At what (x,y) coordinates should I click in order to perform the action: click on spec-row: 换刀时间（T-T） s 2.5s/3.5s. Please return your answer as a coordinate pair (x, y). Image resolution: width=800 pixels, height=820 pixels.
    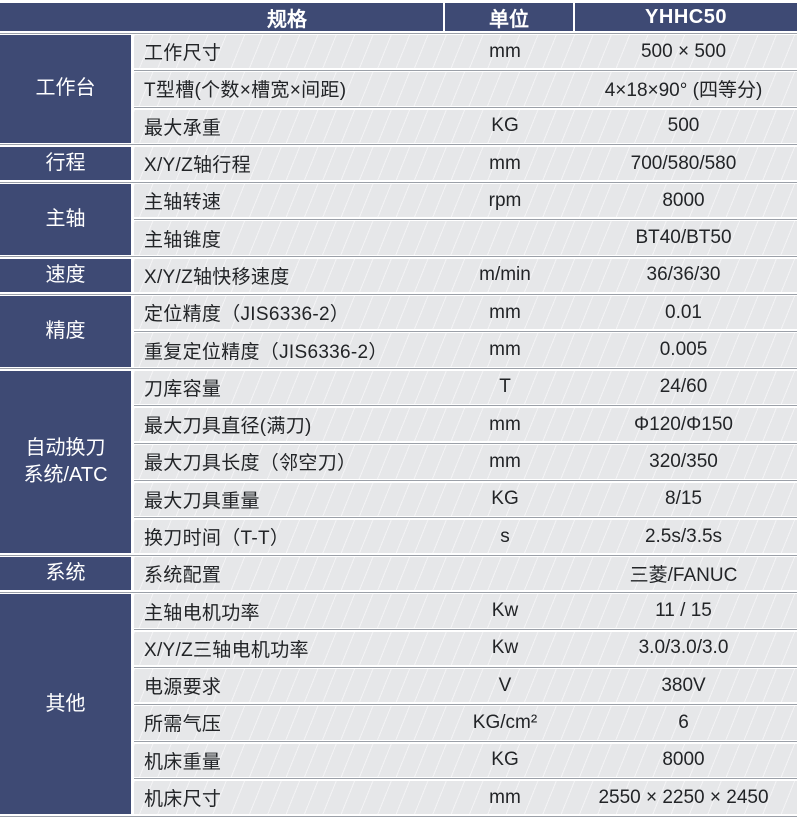
    Looking at the image, I should click on (465, 535).